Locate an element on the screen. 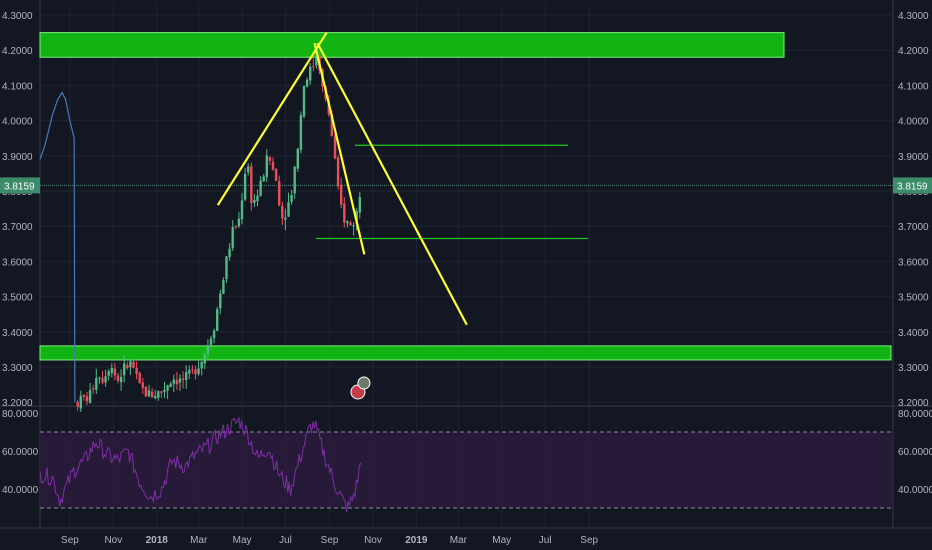  left-price-tick-6: 3.7000 is located at coordinates (17, 227).